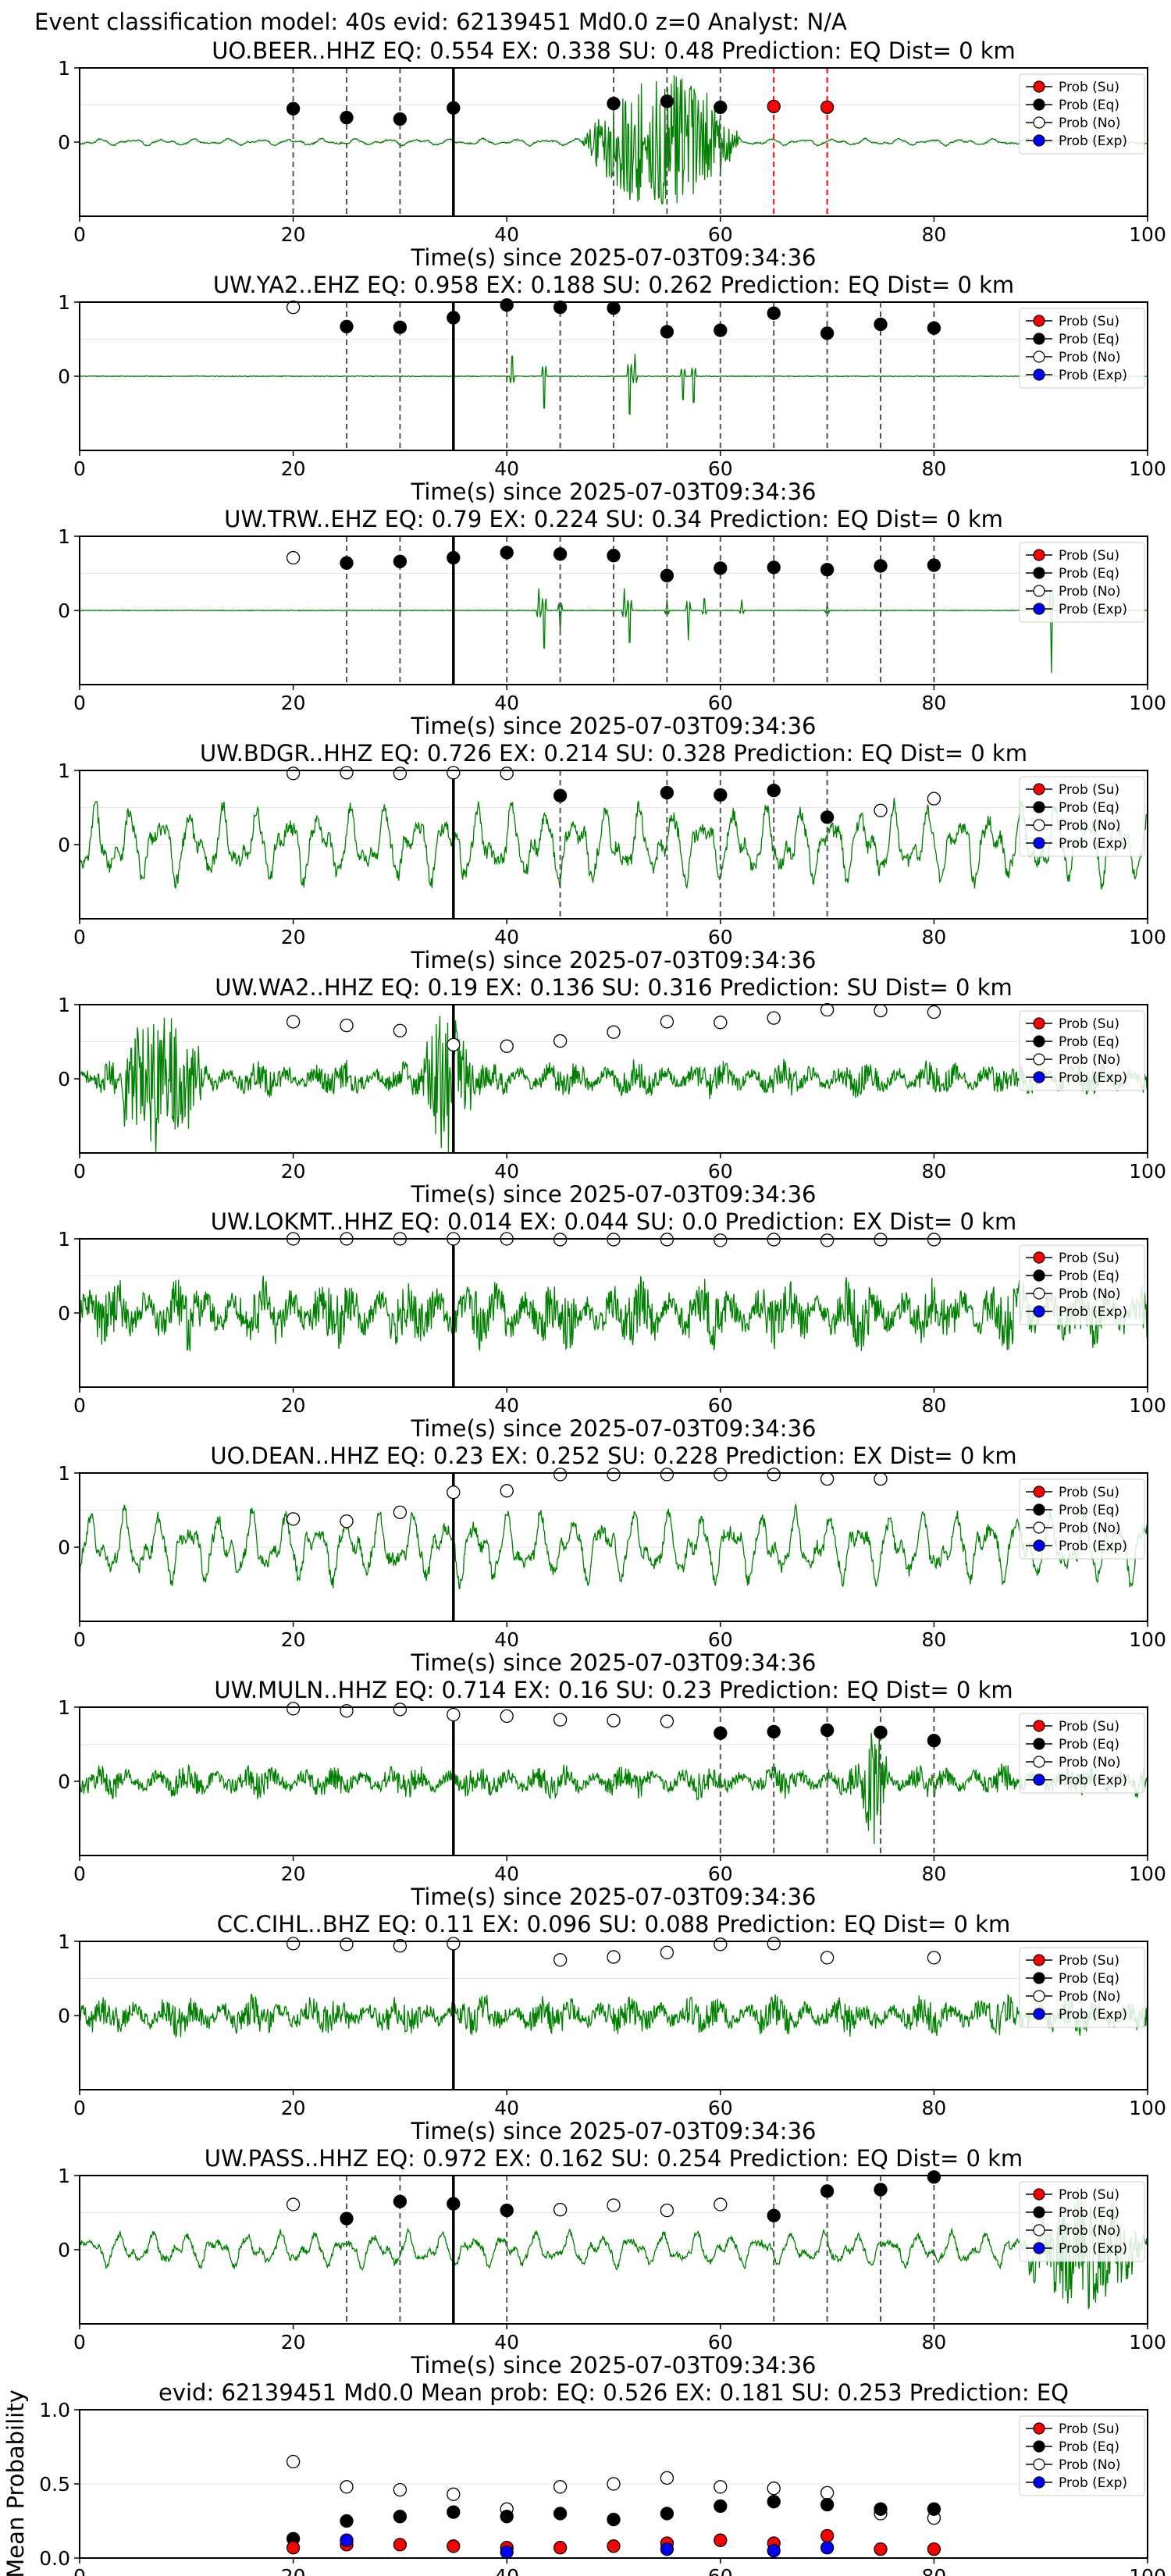 The width and height of the screenshot is (1171, 2576). I want to click on point-exp, so click(507, 2552).